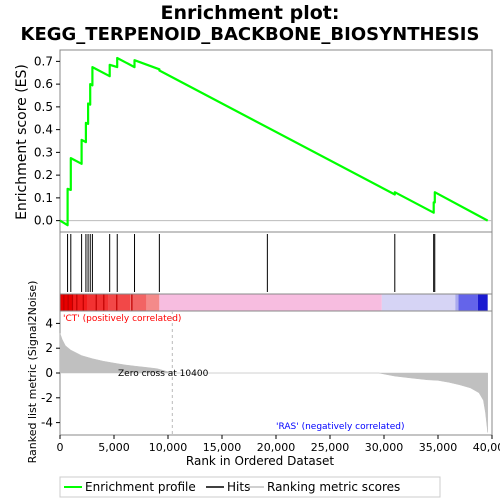 The height and width of the screenshot is (504, 500). Describe the element at coordinates (163, 374) in the screenshot. I see `zero-cross-label: Zero cross at 10400` at that location.